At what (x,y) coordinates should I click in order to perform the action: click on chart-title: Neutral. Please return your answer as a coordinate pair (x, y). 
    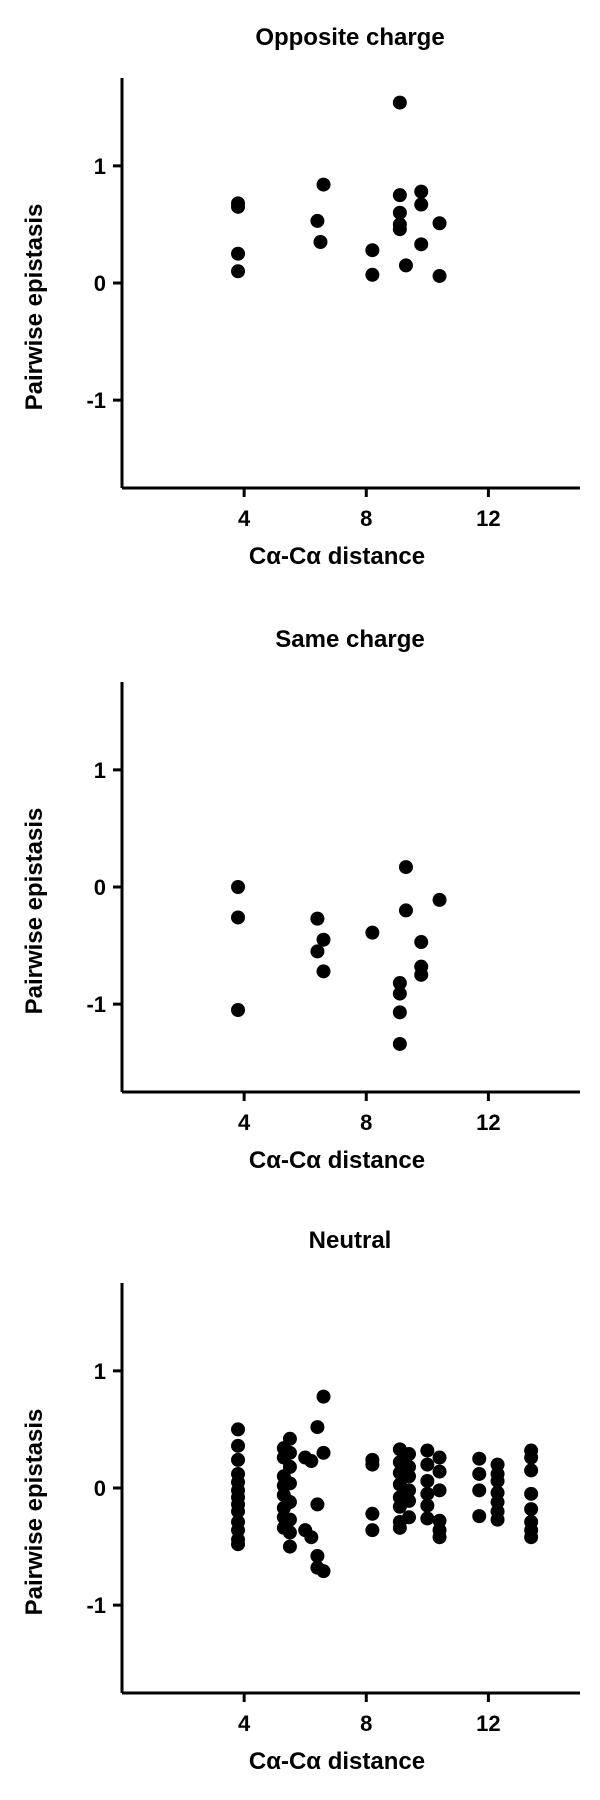
    Looking at the image, I should click on (350, 1240).